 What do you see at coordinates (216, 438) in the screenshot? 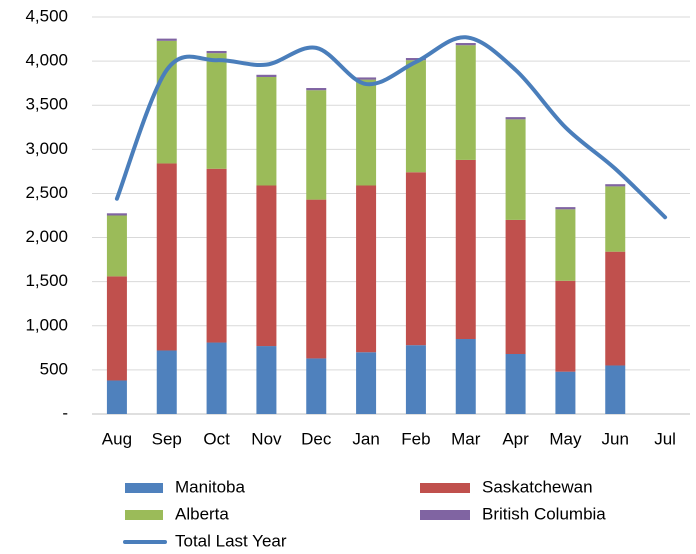
I see `x-tick-label: Oct` at bounding box center [216, 438].